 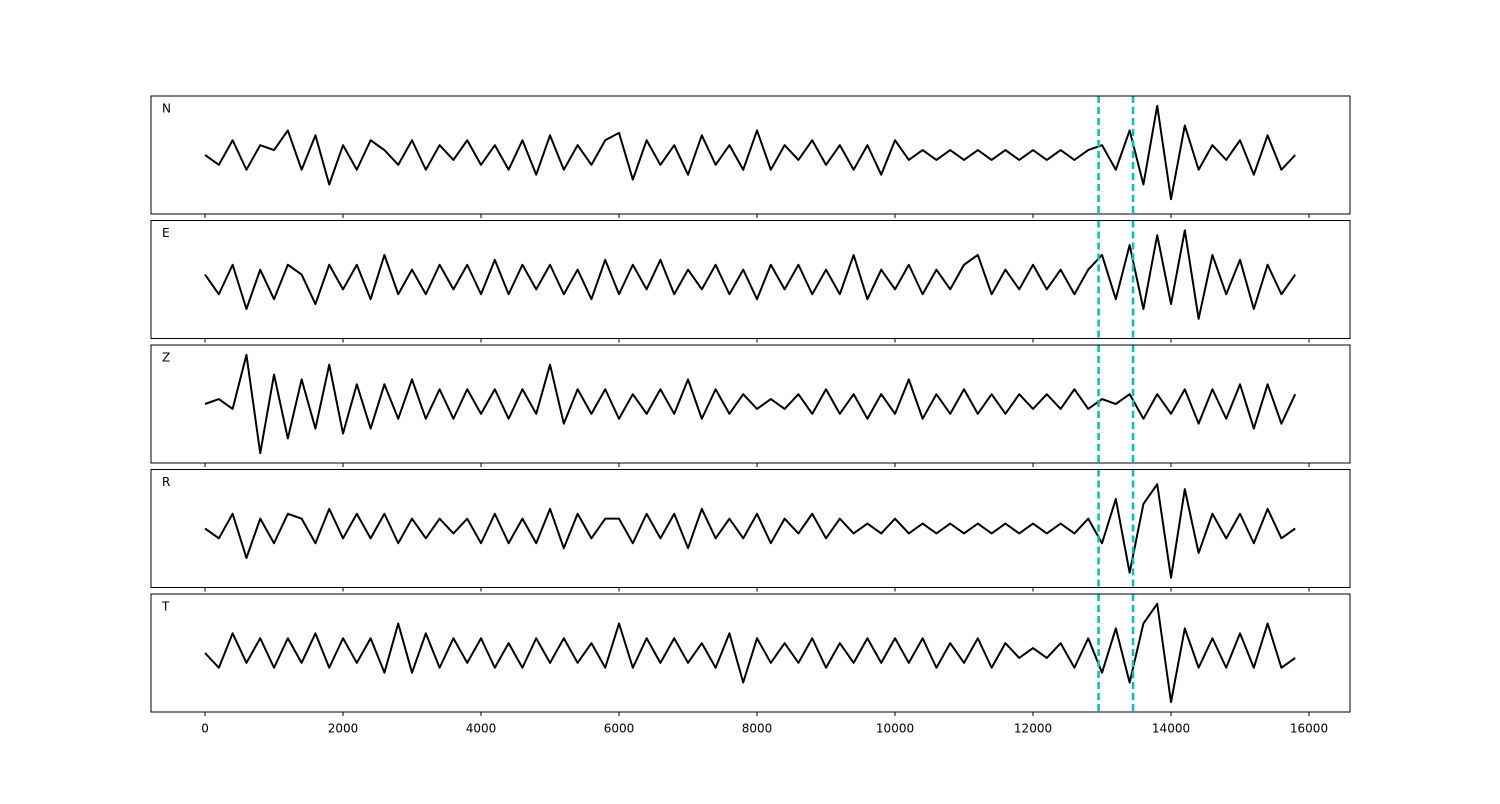 What do you see at coordinates (1309, 729) in the screenshot?
I see `x-tick-label: 16000` at bounding box center [1309, 729].